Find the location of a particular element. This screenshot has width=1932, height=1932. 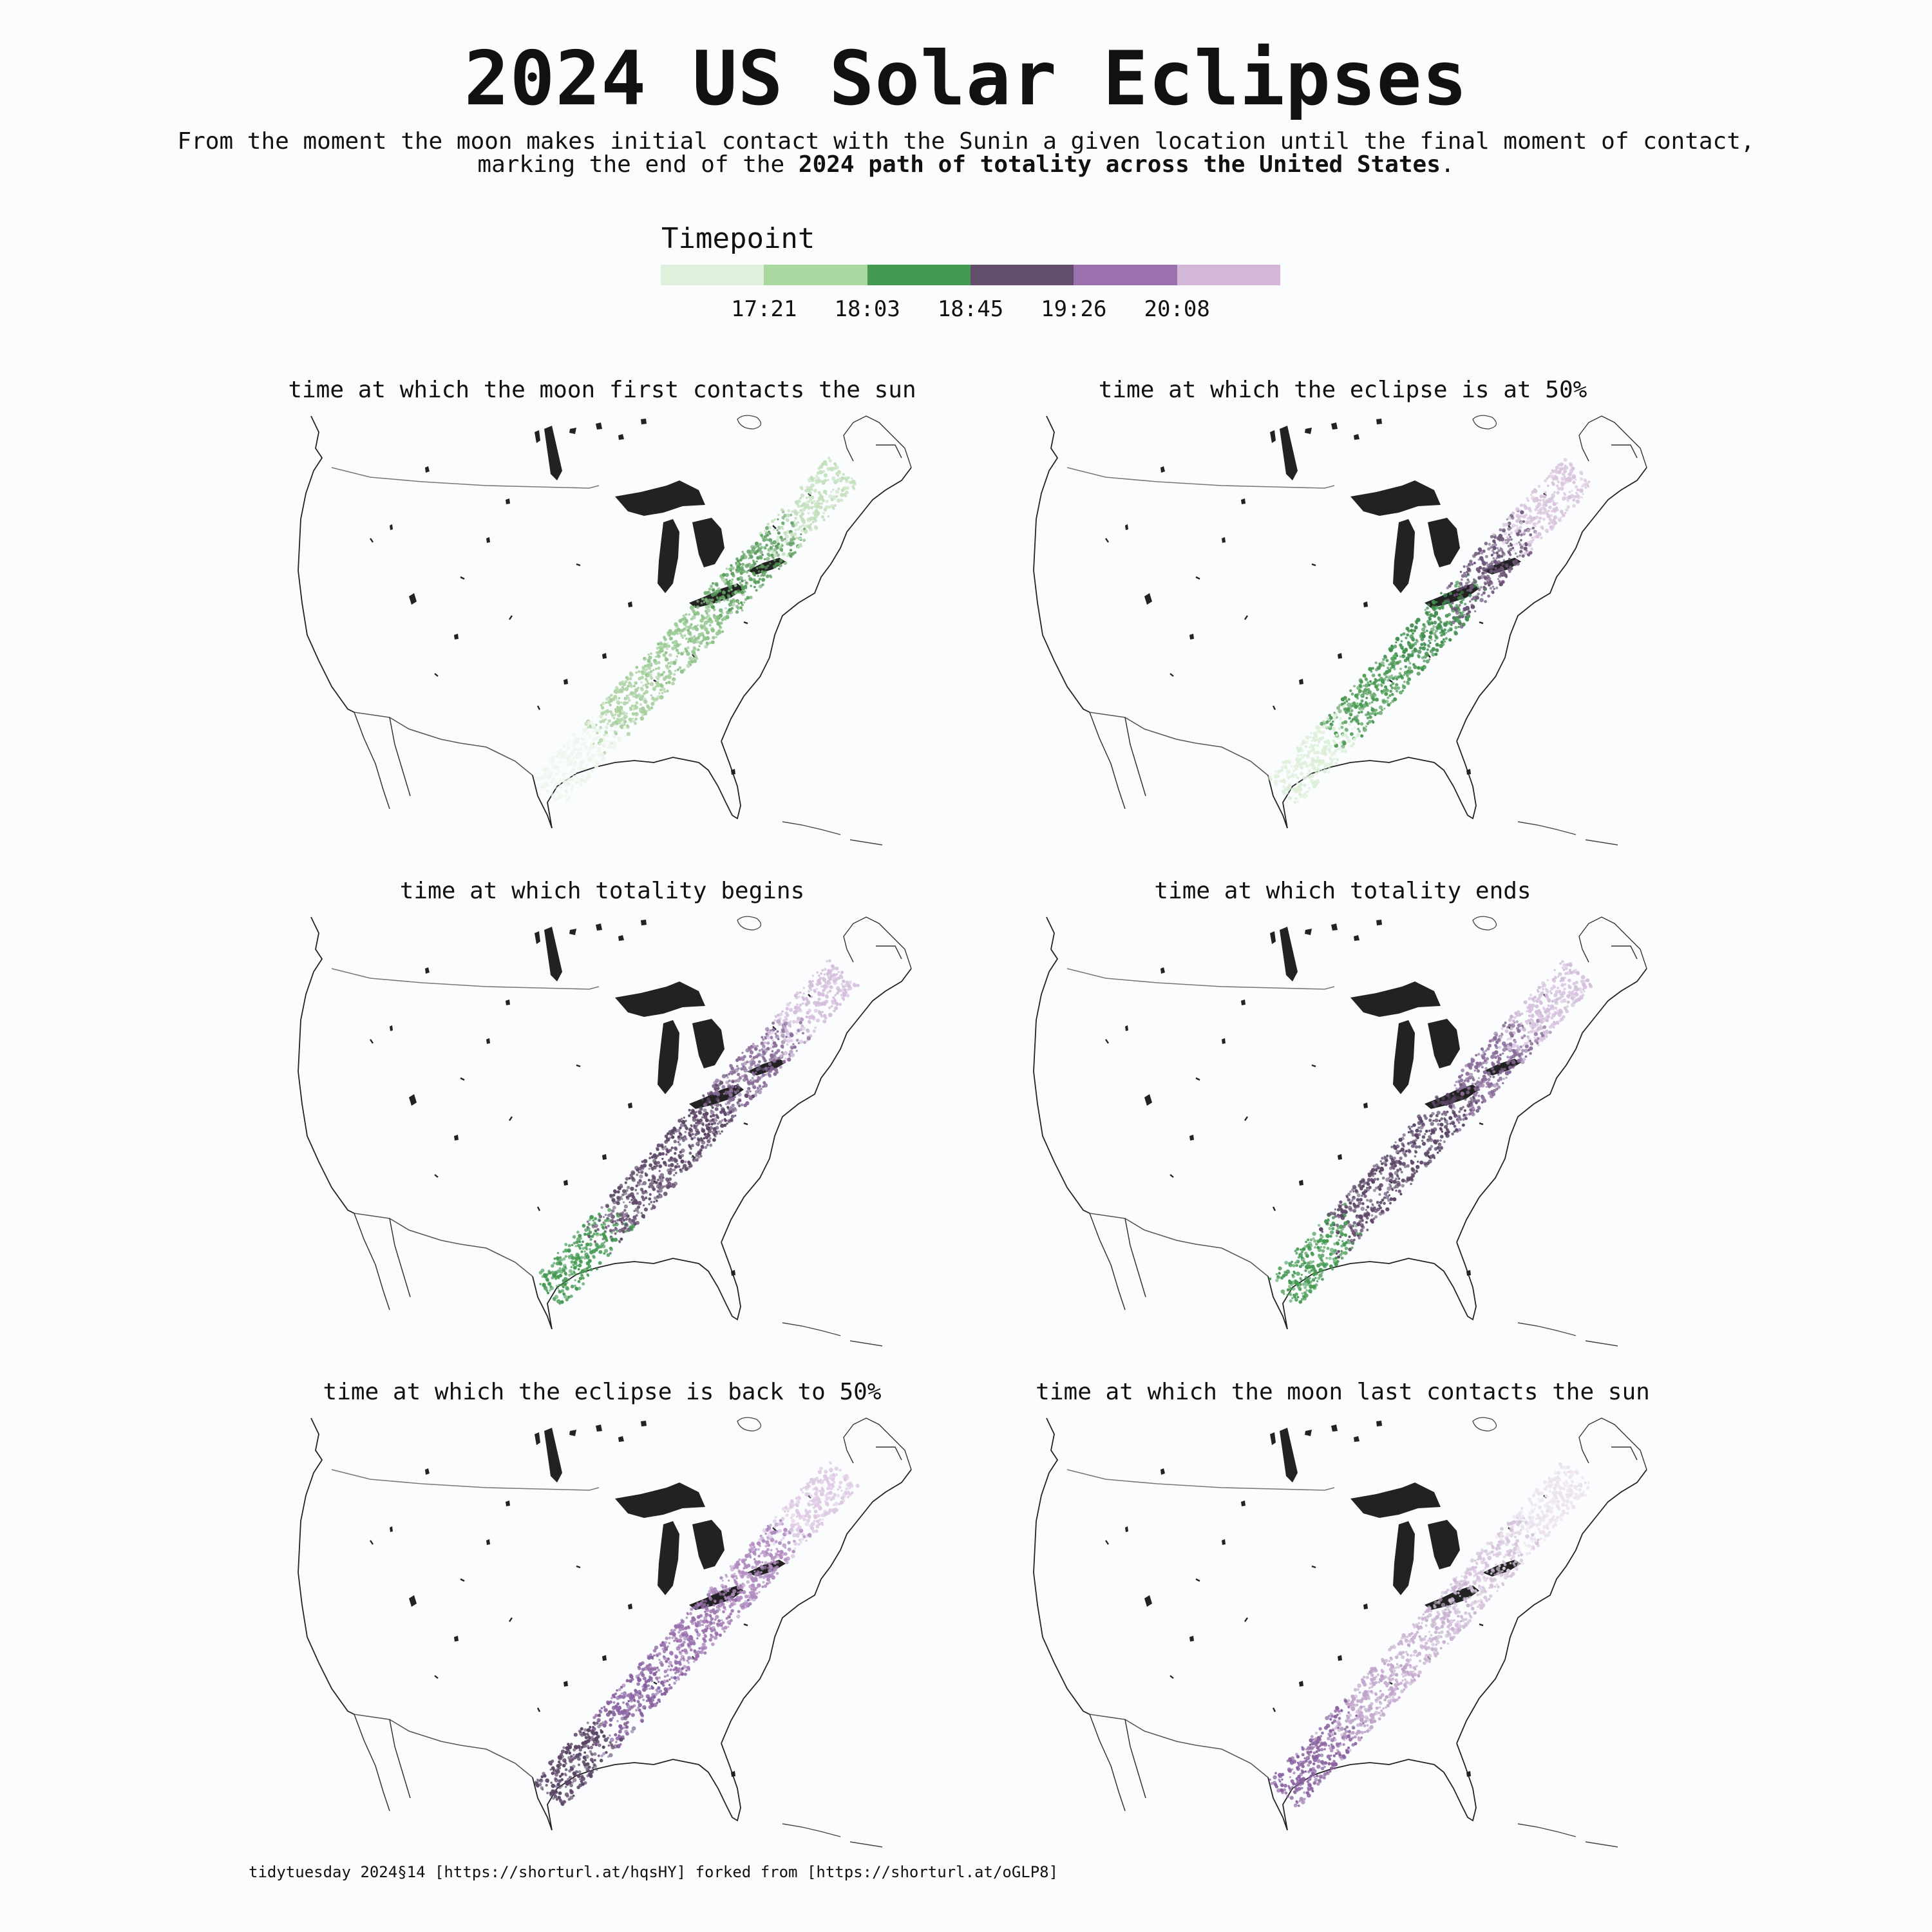

page-title: 2024 US Solar Eclipses is located at coordinates (966, 78).